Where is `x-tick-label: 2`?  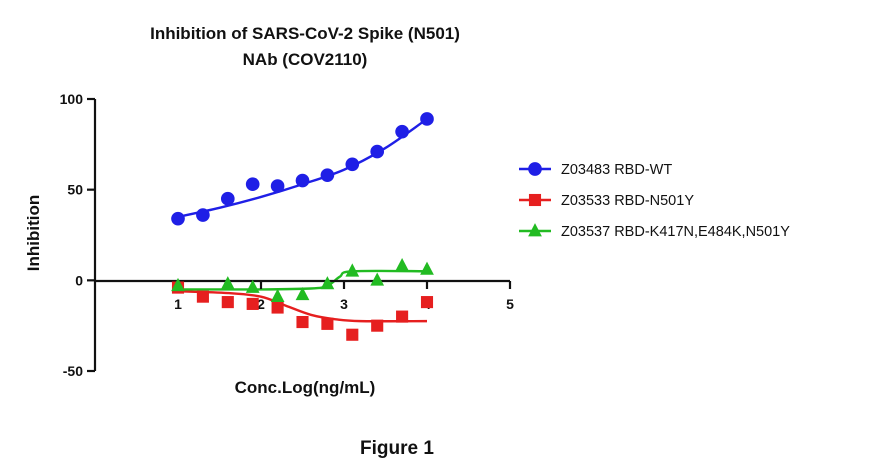 x-tick-label: 2 is located at coordinates (261, 304).